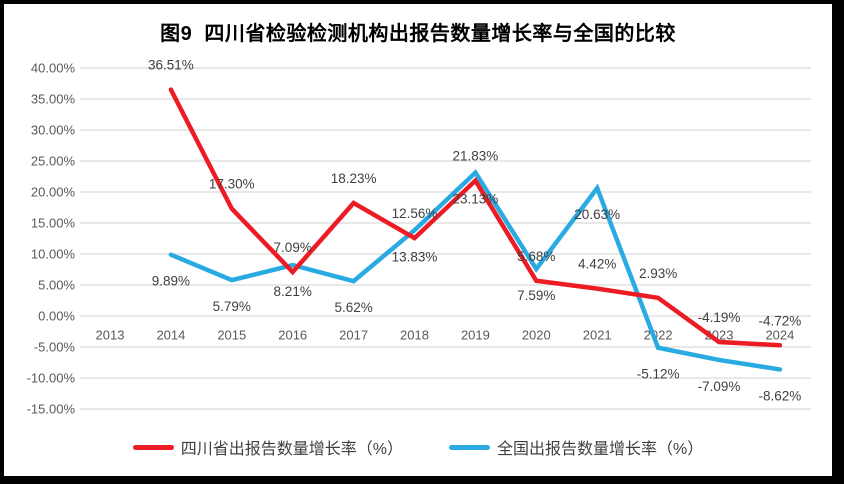 The width and height of the screenshot is (844, 484). What do you see at coordinates (418, 447) in the screenshot?
I see `legend: 四川省出报告数量增长率（%） 全国出报告数量增长率（%）` at bounding box center [418, 447].